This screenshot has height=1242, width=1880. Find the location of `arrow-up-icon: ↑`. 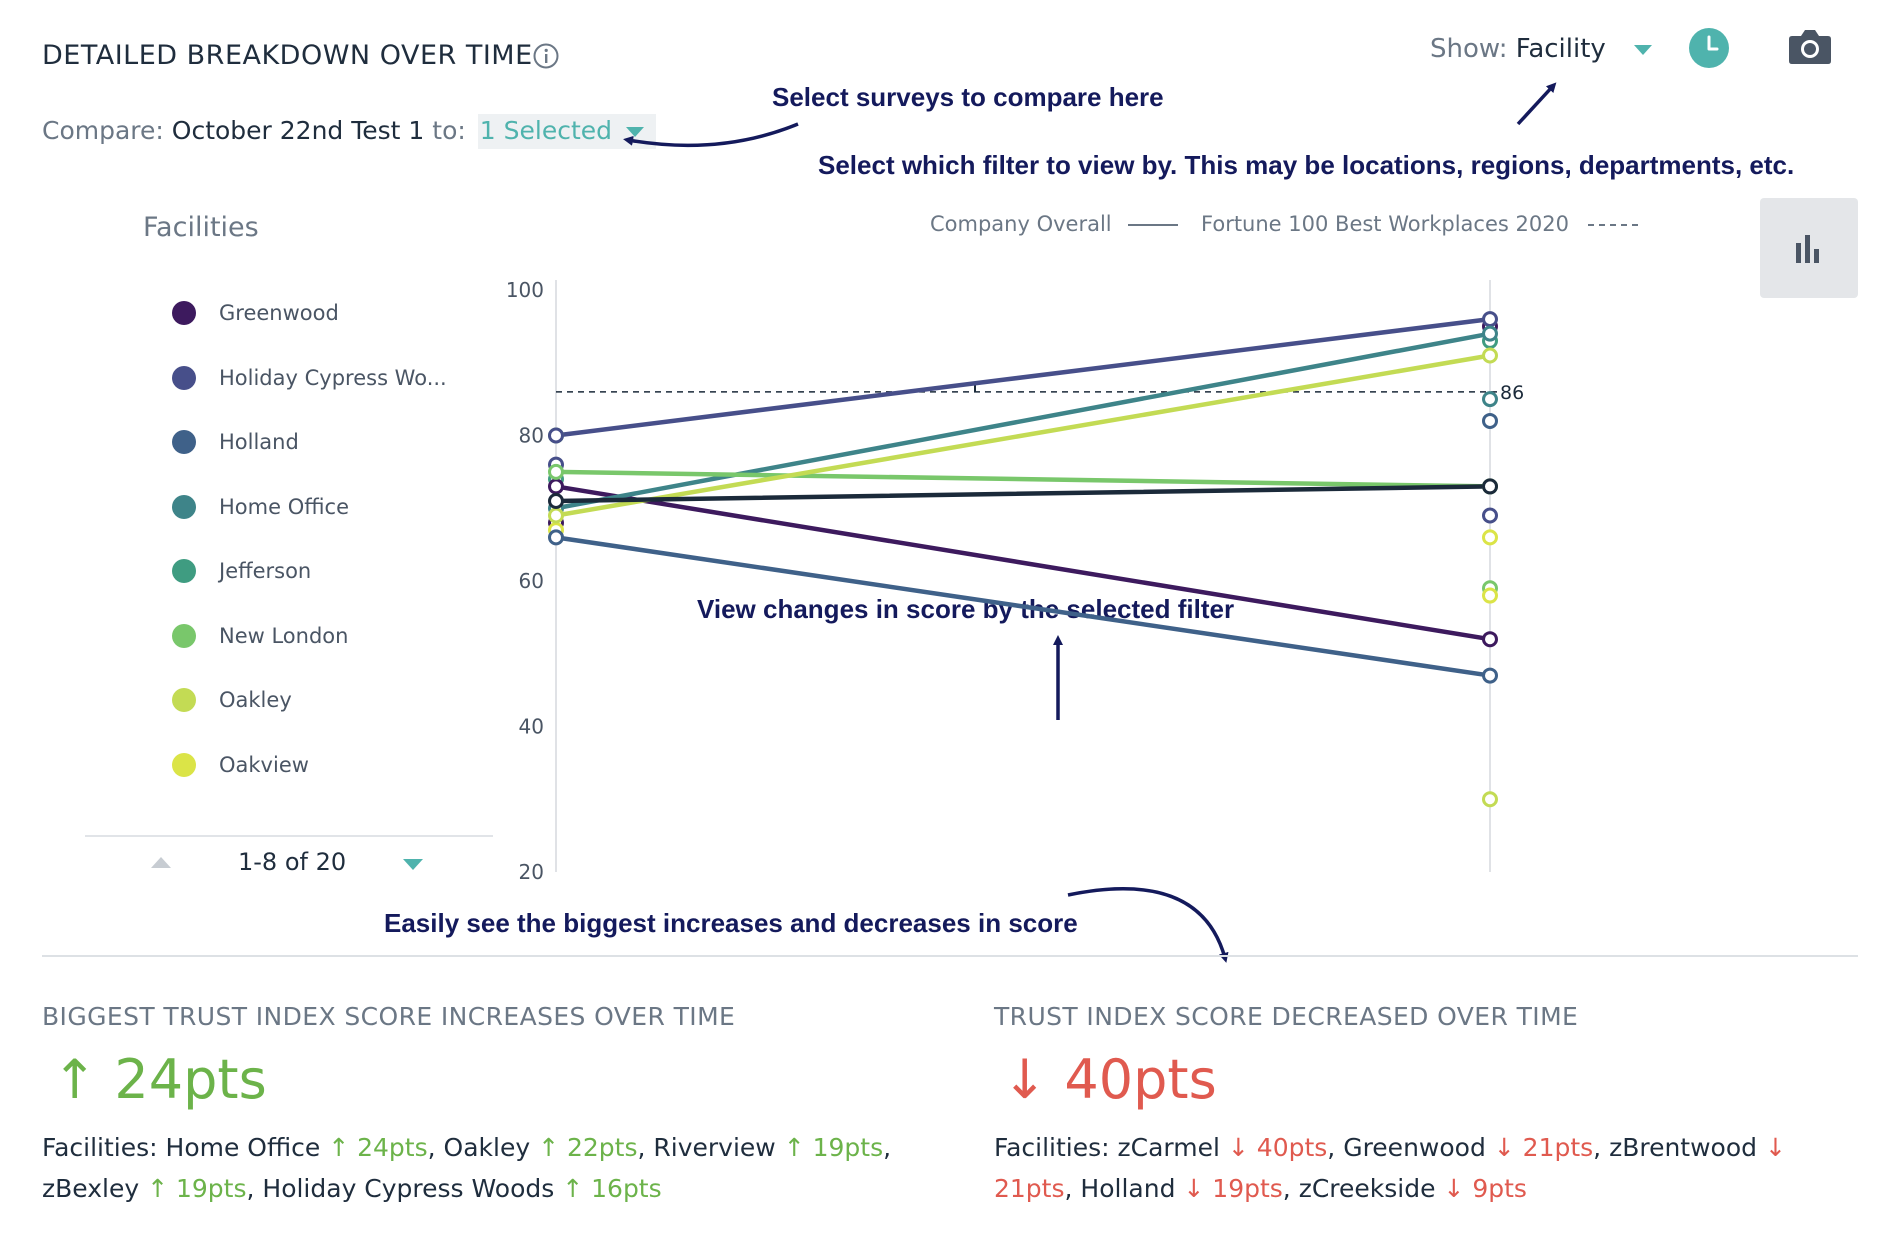

arrow-up-icon: ↑ is located at coordinates (75, 1079).